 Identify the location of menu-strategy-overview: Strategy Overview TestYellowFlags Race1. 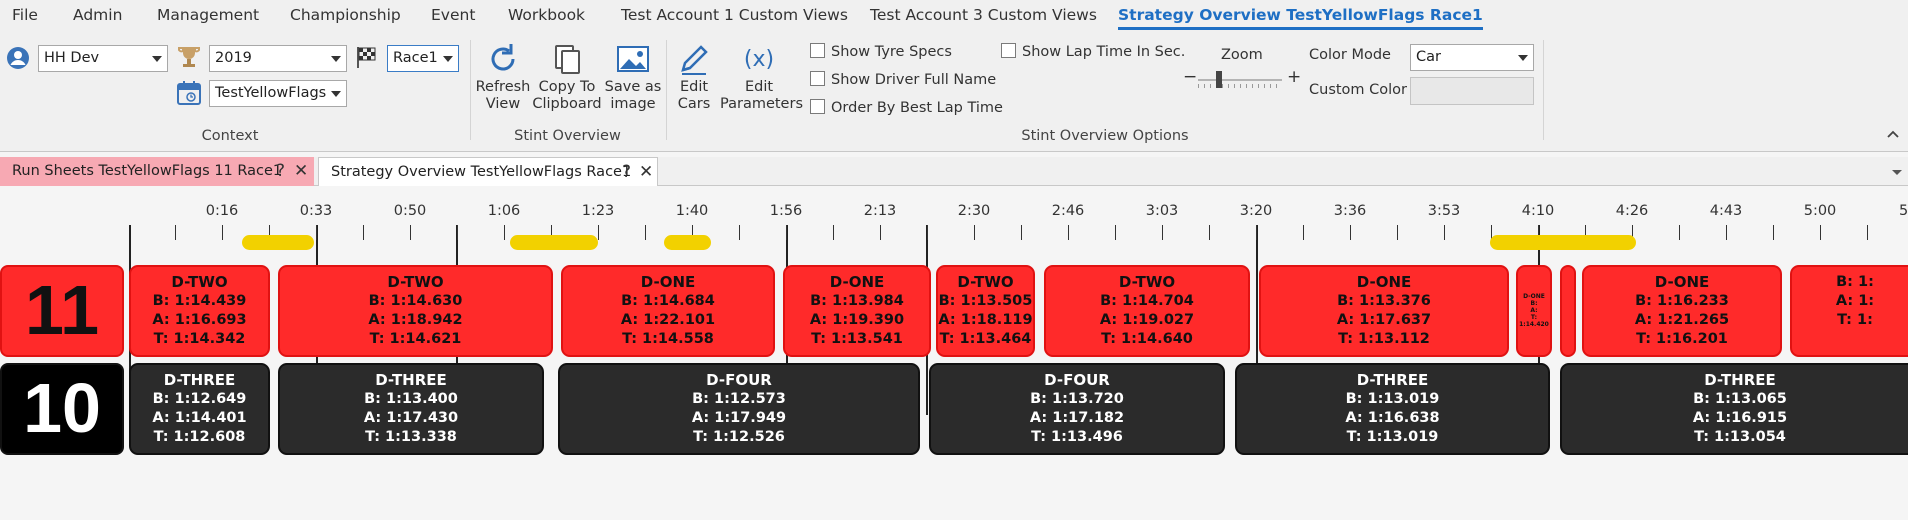
(1300, 15).